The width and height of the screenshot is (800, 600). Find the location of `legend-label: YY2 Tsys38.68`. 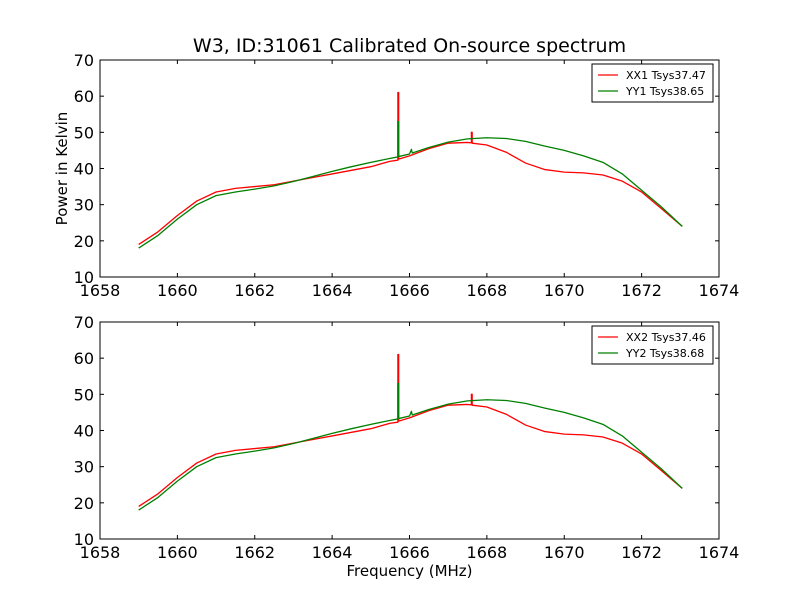

legend-label: YY2 Tsys38.68 is located at coordinates (664, 353).